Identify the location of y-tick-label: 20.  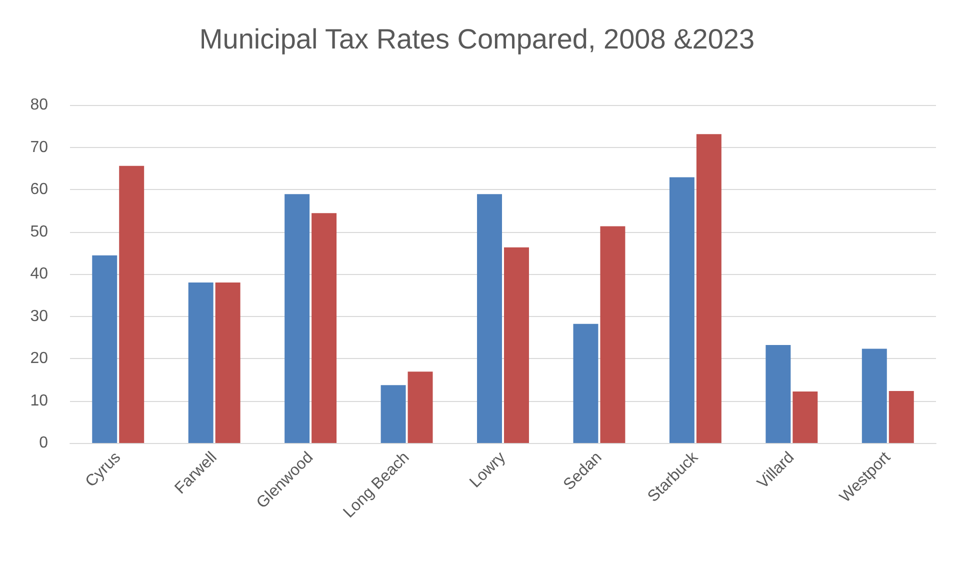
(39, 358).